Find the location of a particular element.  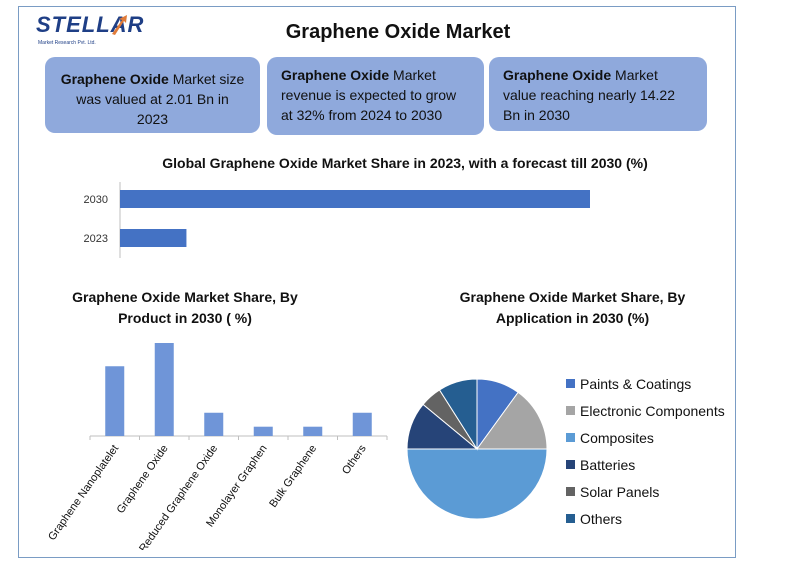

tick-label-graphene-oxide: Graphene Oxide is located at coordinates (143, 479).